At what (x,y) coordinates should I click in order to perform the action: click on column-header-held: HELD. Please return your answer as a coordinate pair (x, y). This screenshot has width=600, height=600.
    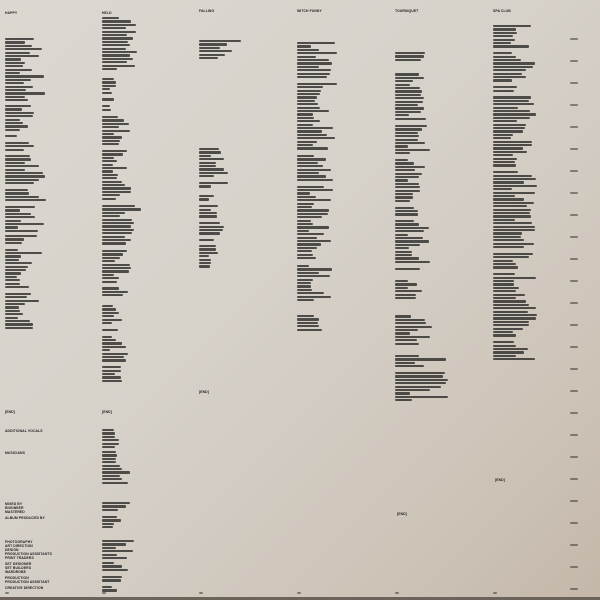
    Looking at the image, I should click on (107, 13).